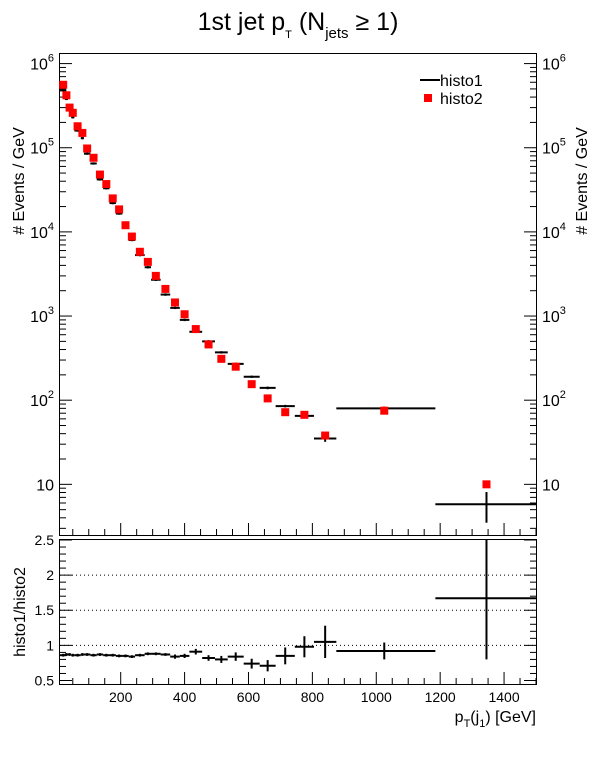  What do you see at coordinates (510, 717) in the screenshot?
I see `x-label-unit: ) [GeV]` at bounding box center [510, 717].